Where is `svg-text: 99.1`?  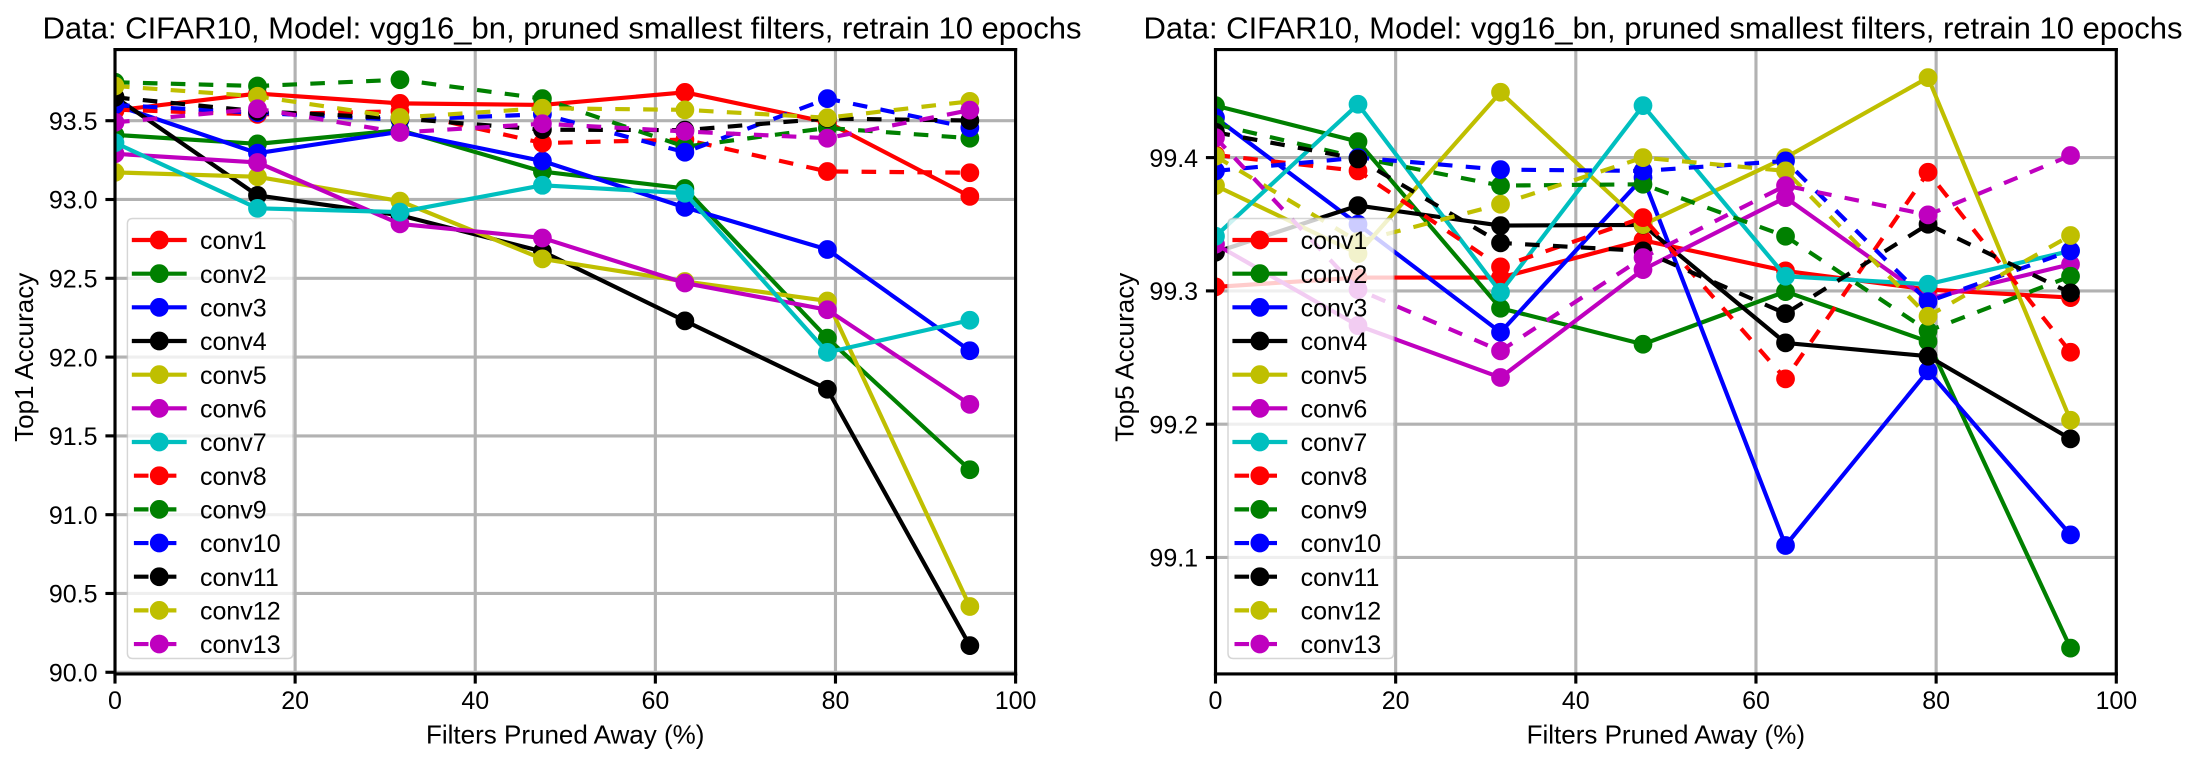 svg-text: 99.1 is located at coordinates (1173, 559).